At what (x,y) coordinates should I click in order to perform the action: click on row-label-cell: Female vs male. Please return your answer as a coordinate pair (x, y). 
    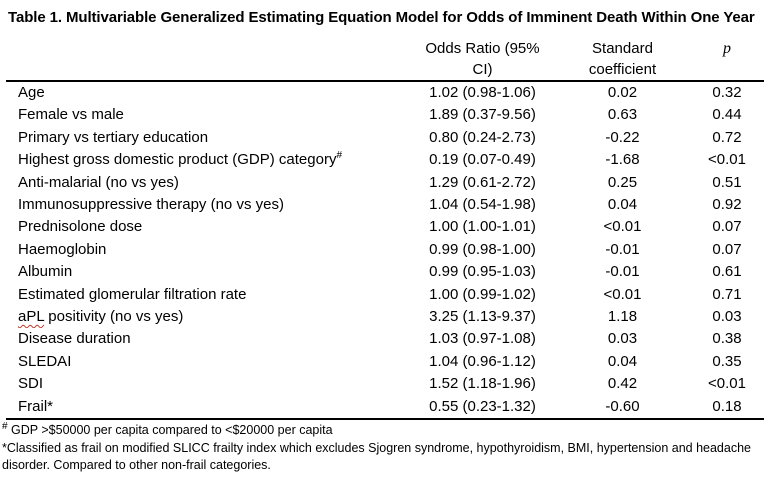
    Looking at the image, I should click on (71, 115).